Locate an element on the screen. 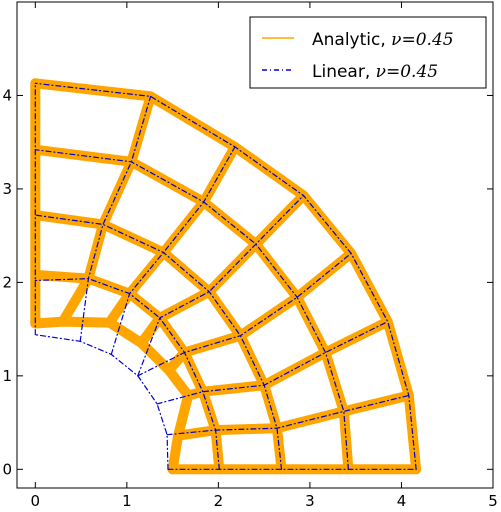 The image size is (501, 512). x-tick-label: 2 is located at coordinates (219, 501).